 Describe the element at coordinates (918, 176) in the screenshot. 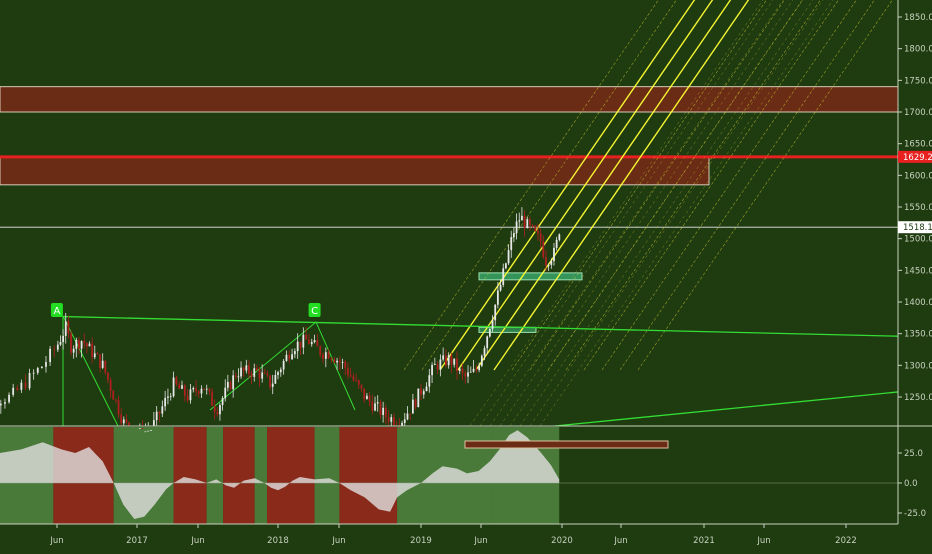

I see `price-tick-label: 1600.0` at that location.